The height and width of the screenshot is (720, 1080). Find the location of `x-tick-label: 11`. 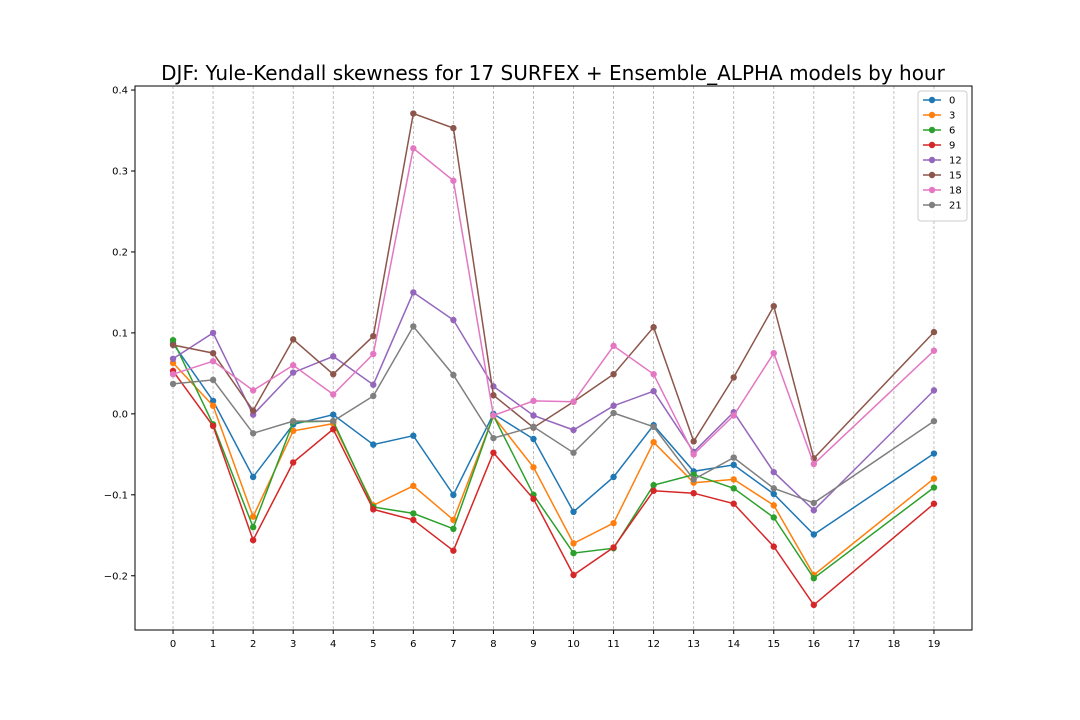

x-tick-label: 11 is located at coordinates (613, 644).